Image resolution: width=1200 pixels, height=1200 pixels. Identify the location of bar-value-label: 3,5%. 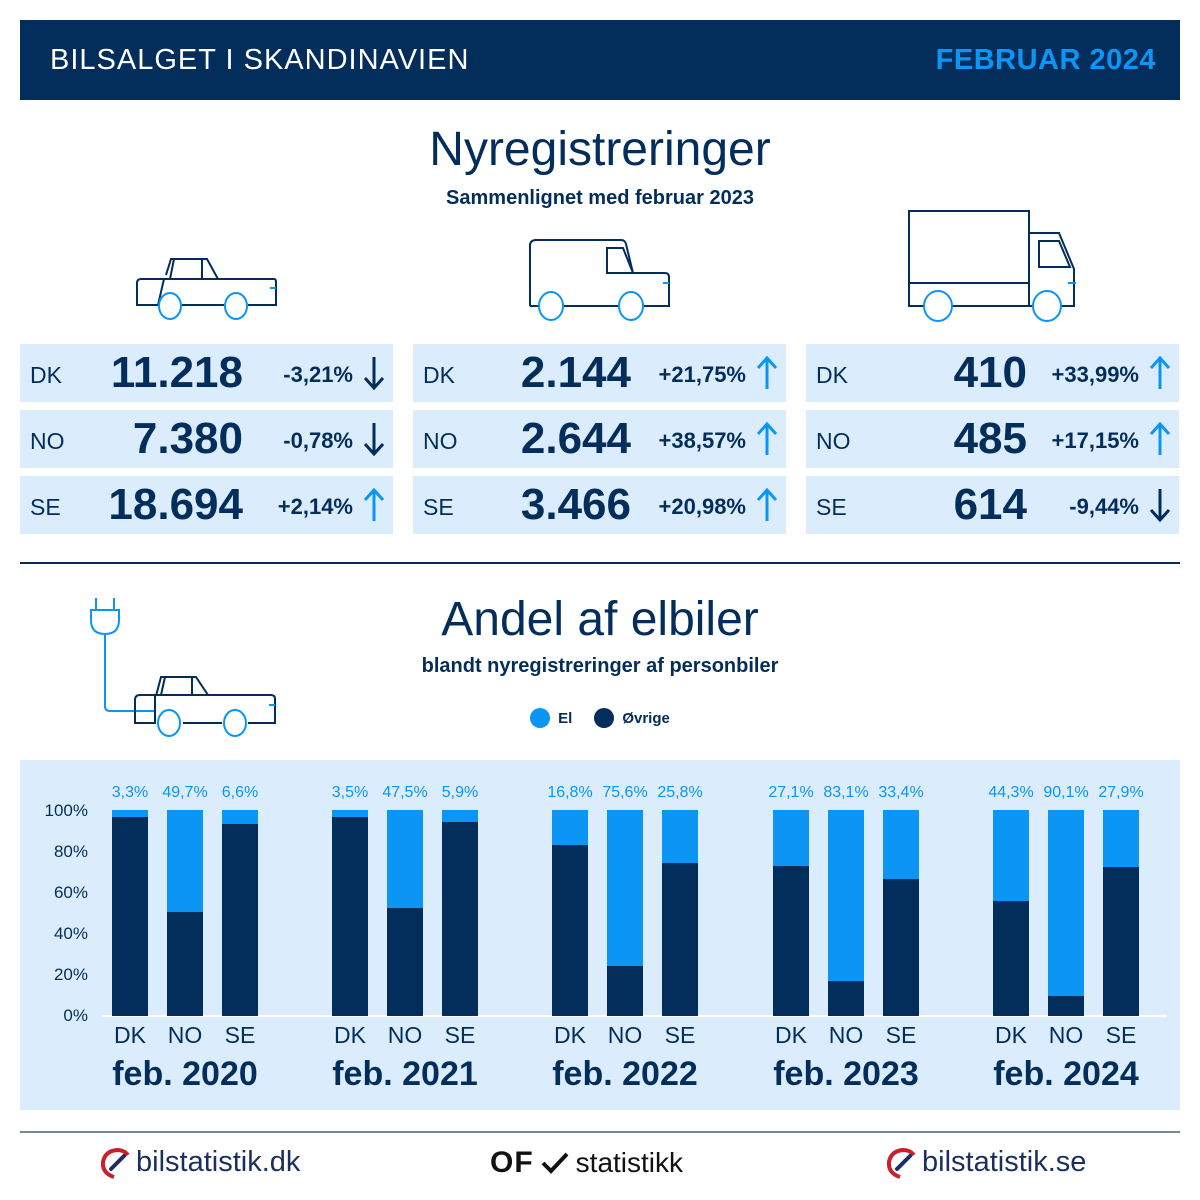
(350, 792).